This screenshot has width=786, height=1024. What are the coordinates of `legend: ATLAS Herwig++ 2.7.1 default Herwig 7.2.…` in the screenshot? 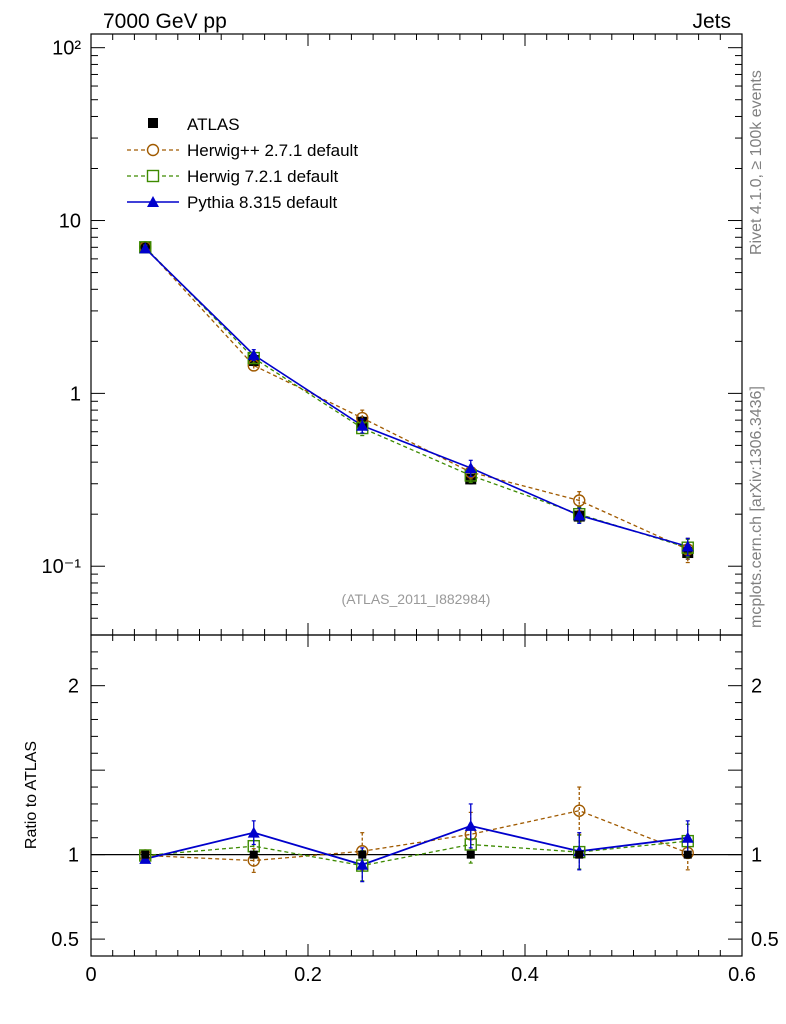 It's located at (242, 163).